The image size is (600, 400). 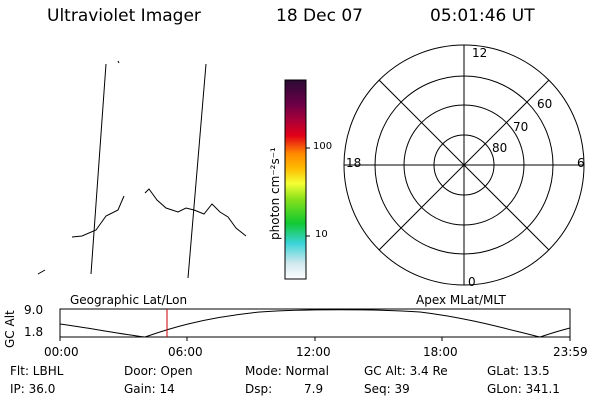 I want to click on timeline-frame, so click(x=315, y=323).